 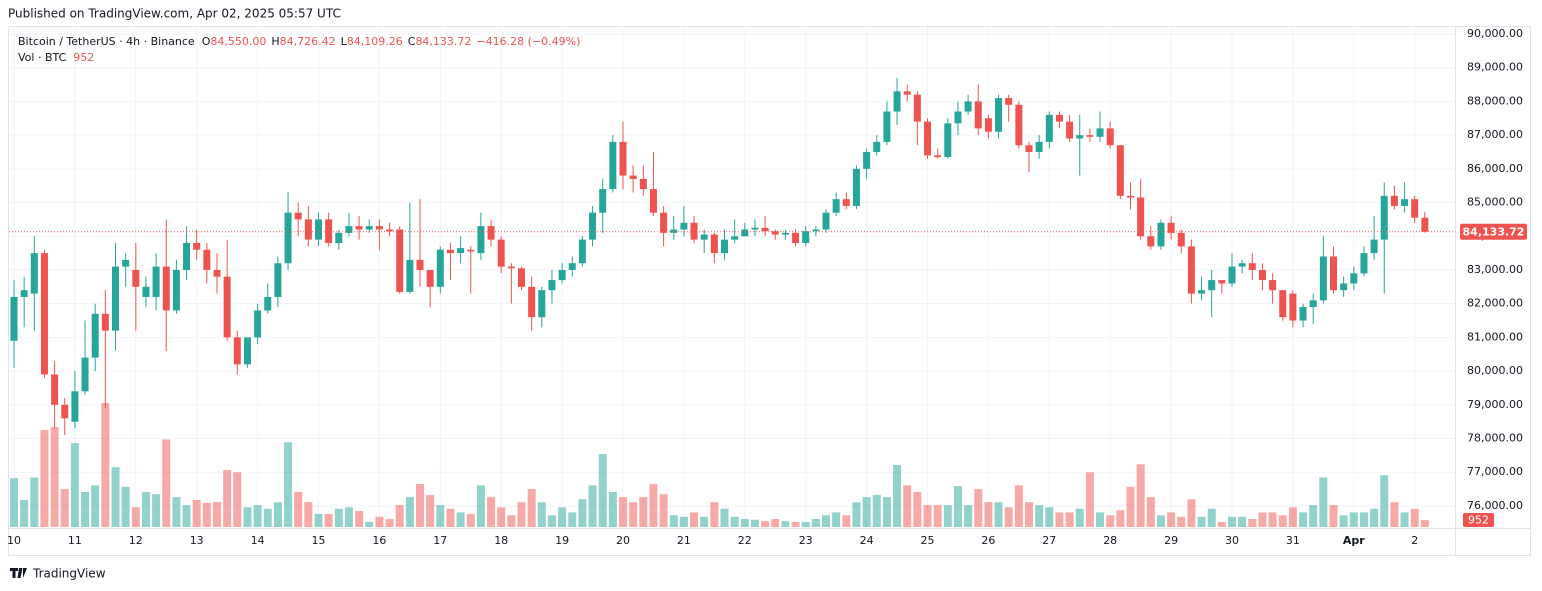 What do you see at coordinates (1495, 370) in the screenshot?
I see `y-tick-label: 80,000.00` at bounding box center [1495, 370].